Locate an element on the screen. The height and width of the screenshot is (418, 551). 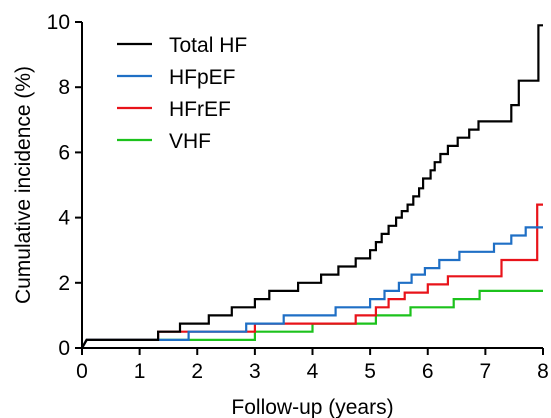
y-axis-ticks: 0 2 4 6 8 10 is located at coordinates (64, 185).